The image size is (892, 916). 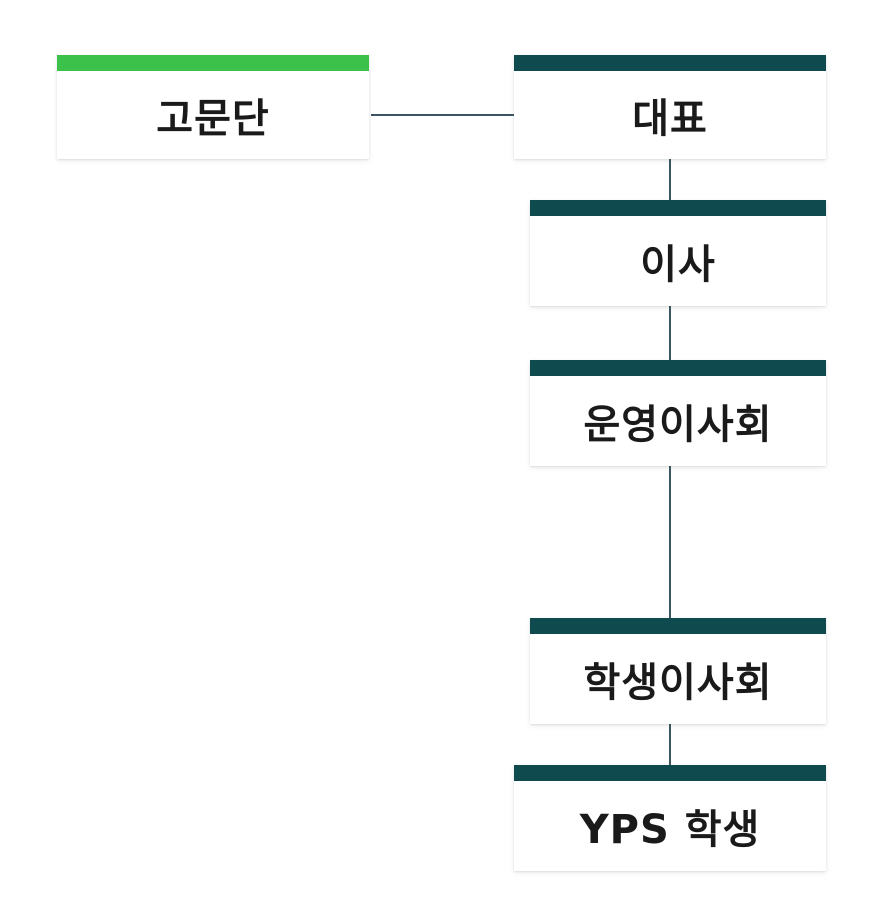 I want to click on connector-representative-director, so click(x=670, y=179).